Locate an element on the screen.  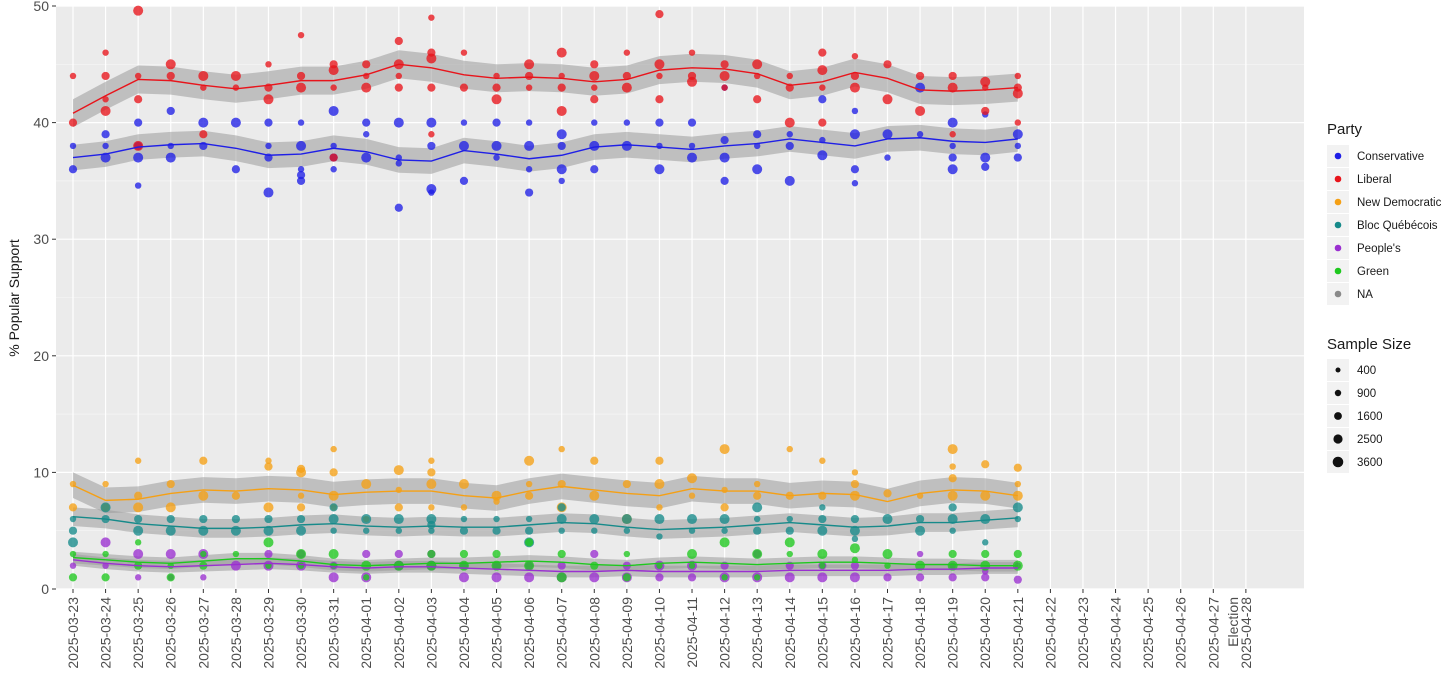
x-tick-label: 2025-03-24 is located at coordinates (106, 633).